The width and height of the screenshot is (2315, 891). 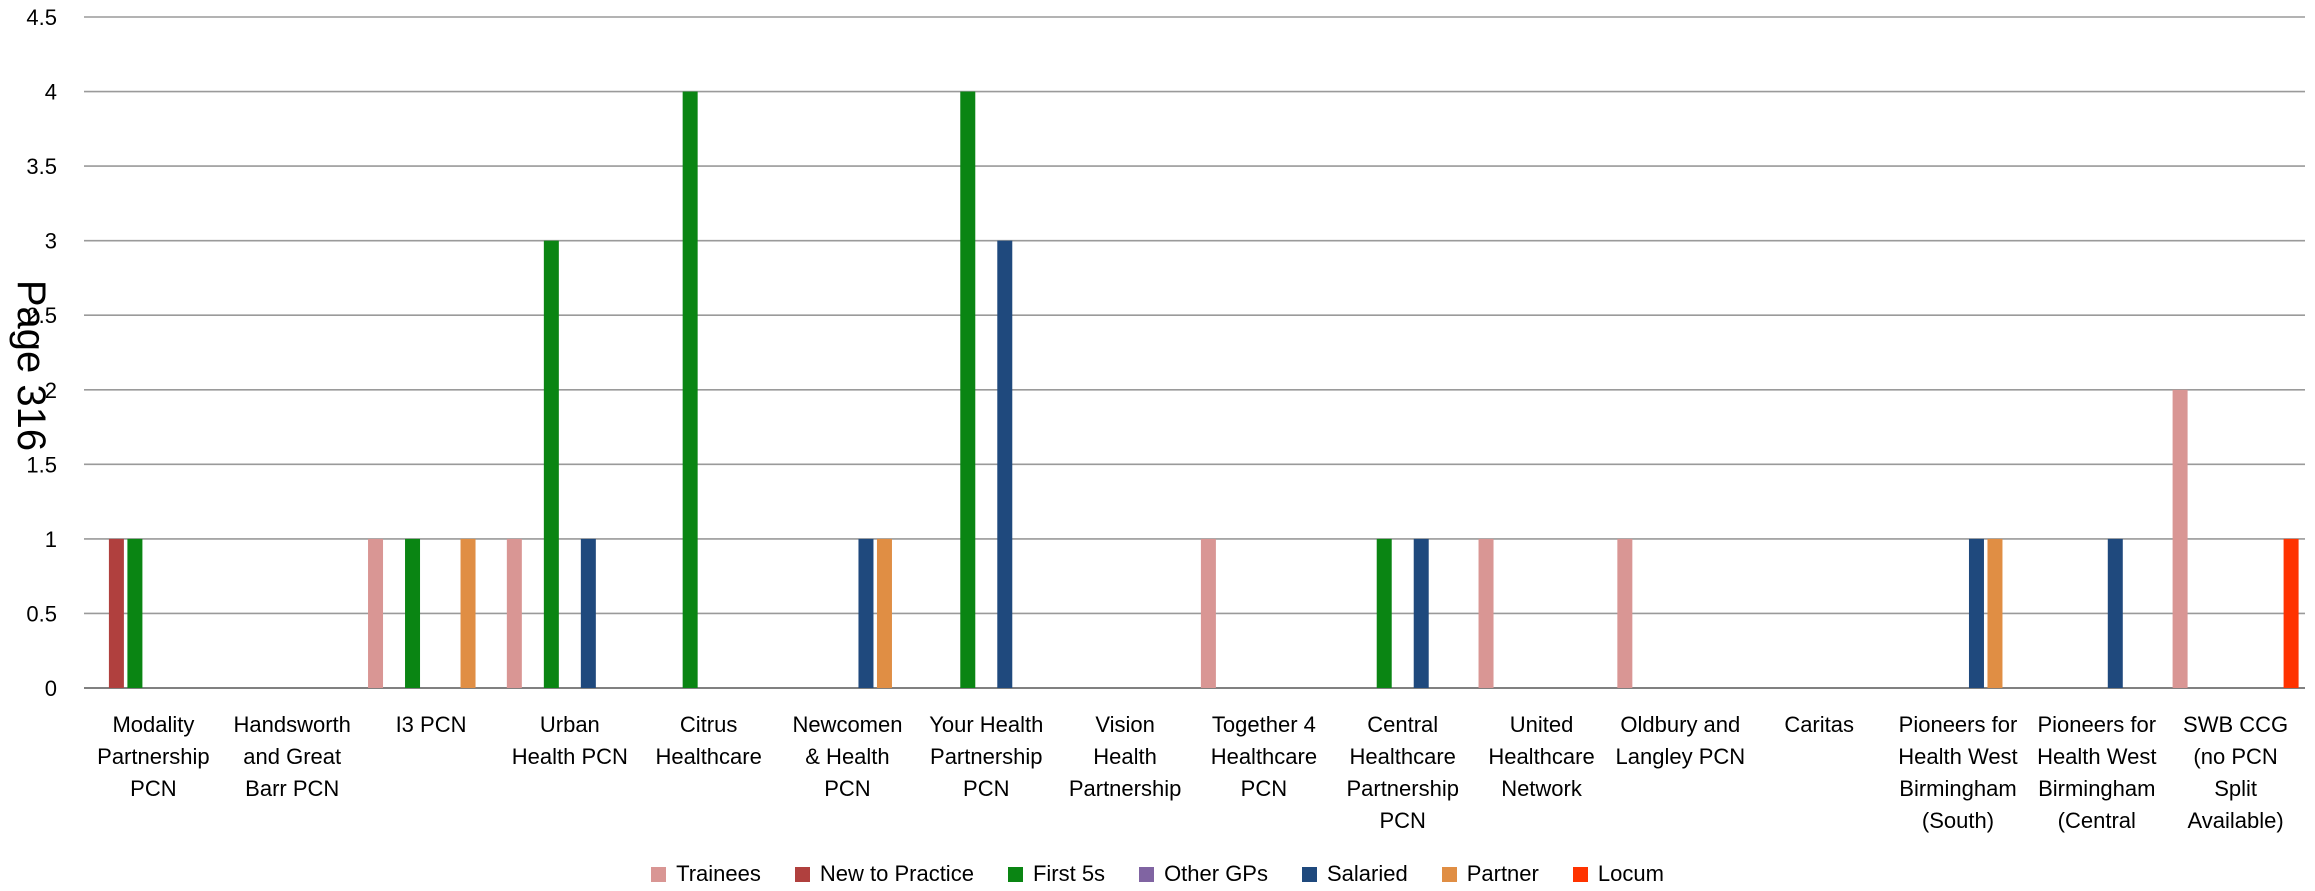 I want to click on legend-label: Salaried, so click(x=1367, y=873).